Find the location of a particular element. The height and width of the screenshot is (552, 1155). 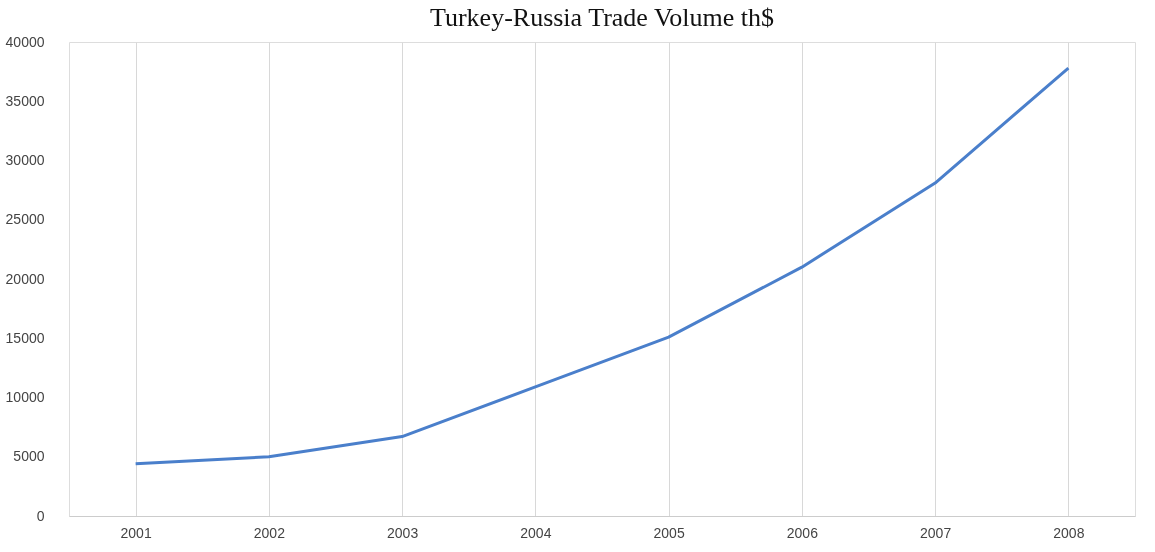

x-tick-label: 2003 is located at coordinates (403, 532).